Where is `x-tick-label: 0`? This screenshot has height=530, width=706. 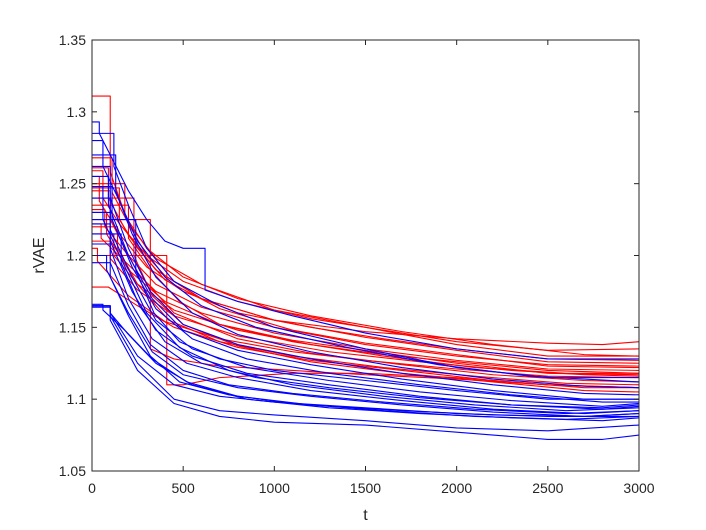 x-tick-label: 0 is located at coordinates (92, 488).